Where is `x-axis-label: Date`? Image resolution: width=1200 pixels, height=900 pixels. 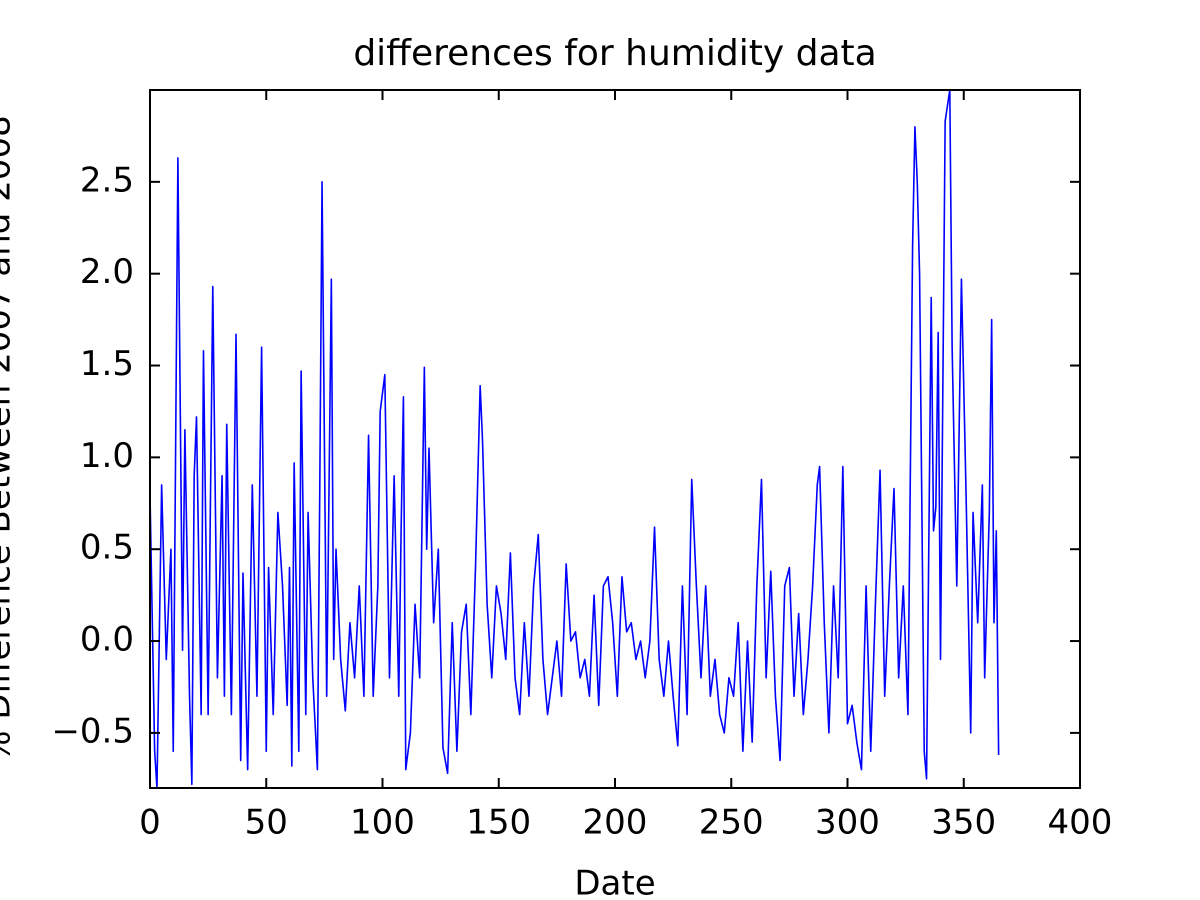
x-axis-label: Date is located at coordinates (614, 882).